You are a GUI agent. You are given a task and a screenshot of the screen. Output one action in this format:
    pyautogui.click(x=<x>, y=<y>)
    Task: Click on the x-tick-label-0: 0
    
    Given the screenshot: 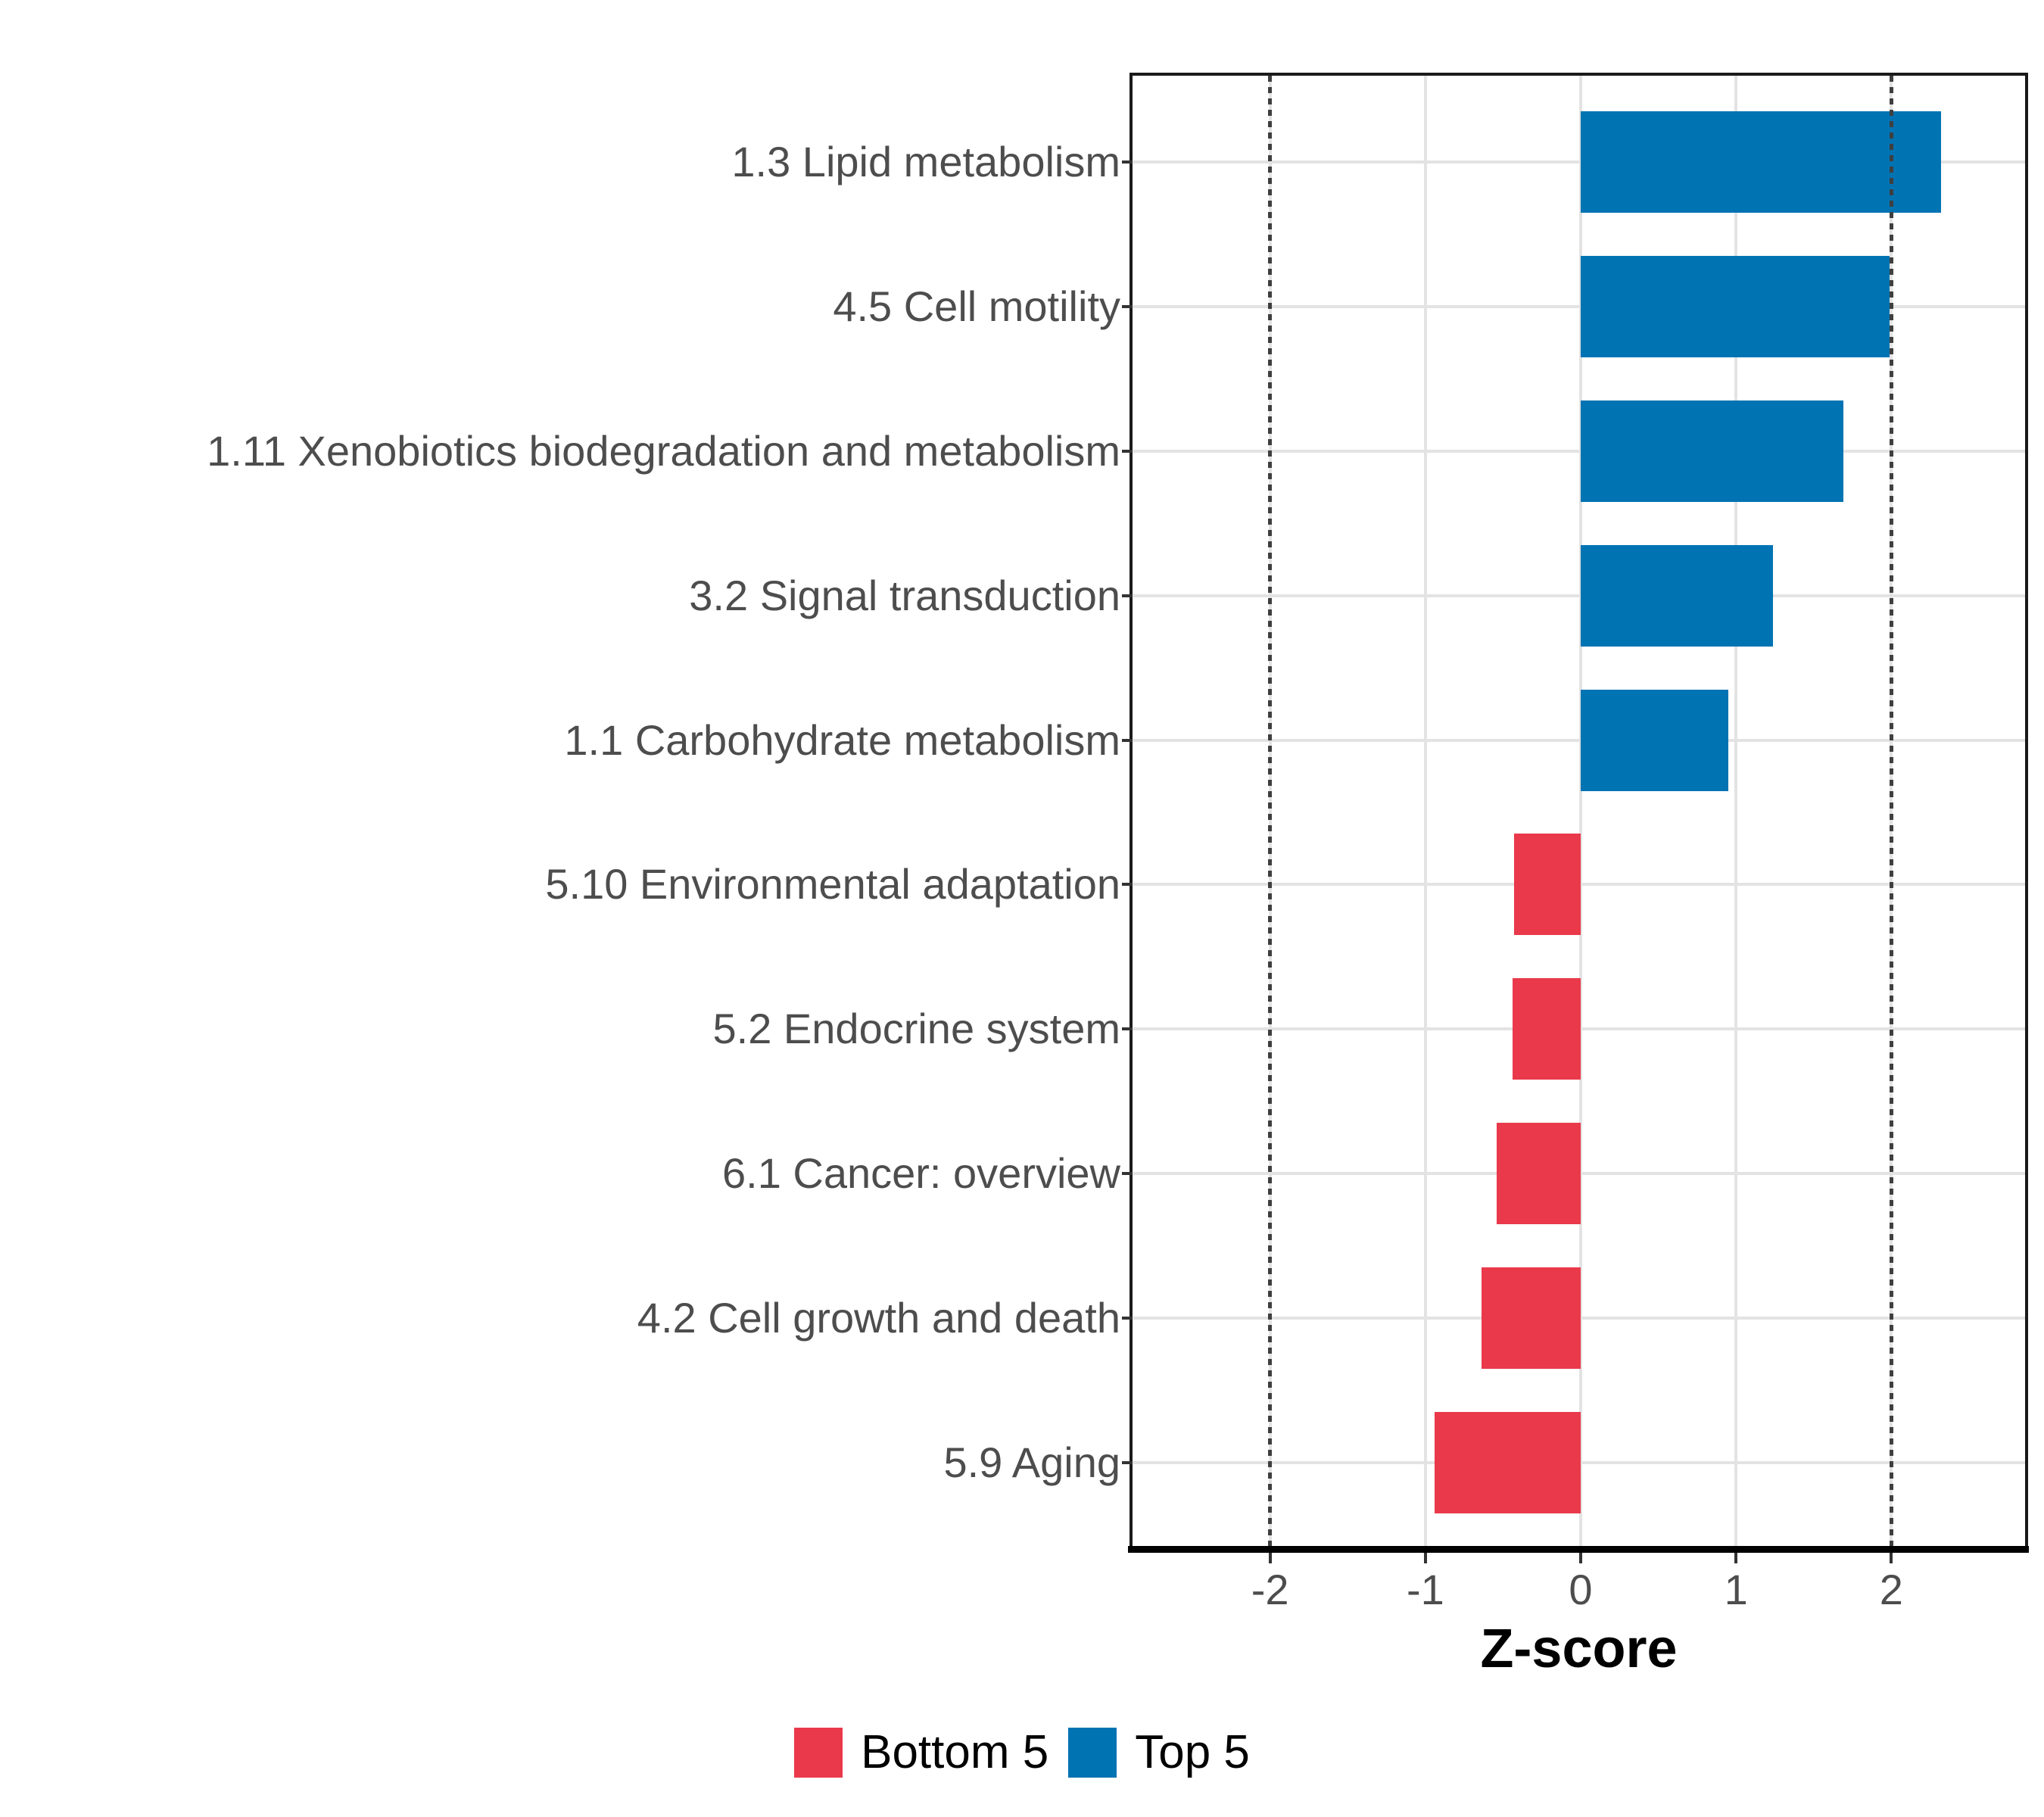 What is the action you would take?
    pyautogui.click(x=1581, y=1589)
    